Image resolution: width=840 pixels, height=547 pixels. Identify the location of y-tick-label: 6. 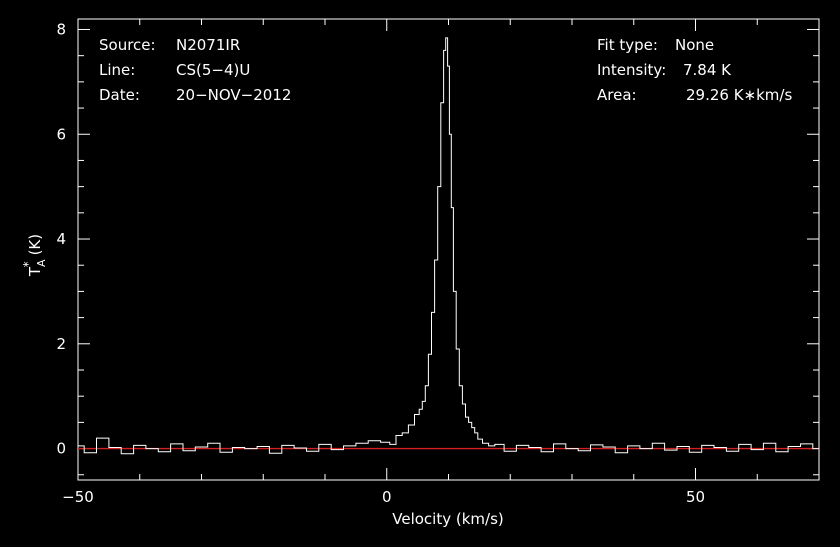
(61, 134).